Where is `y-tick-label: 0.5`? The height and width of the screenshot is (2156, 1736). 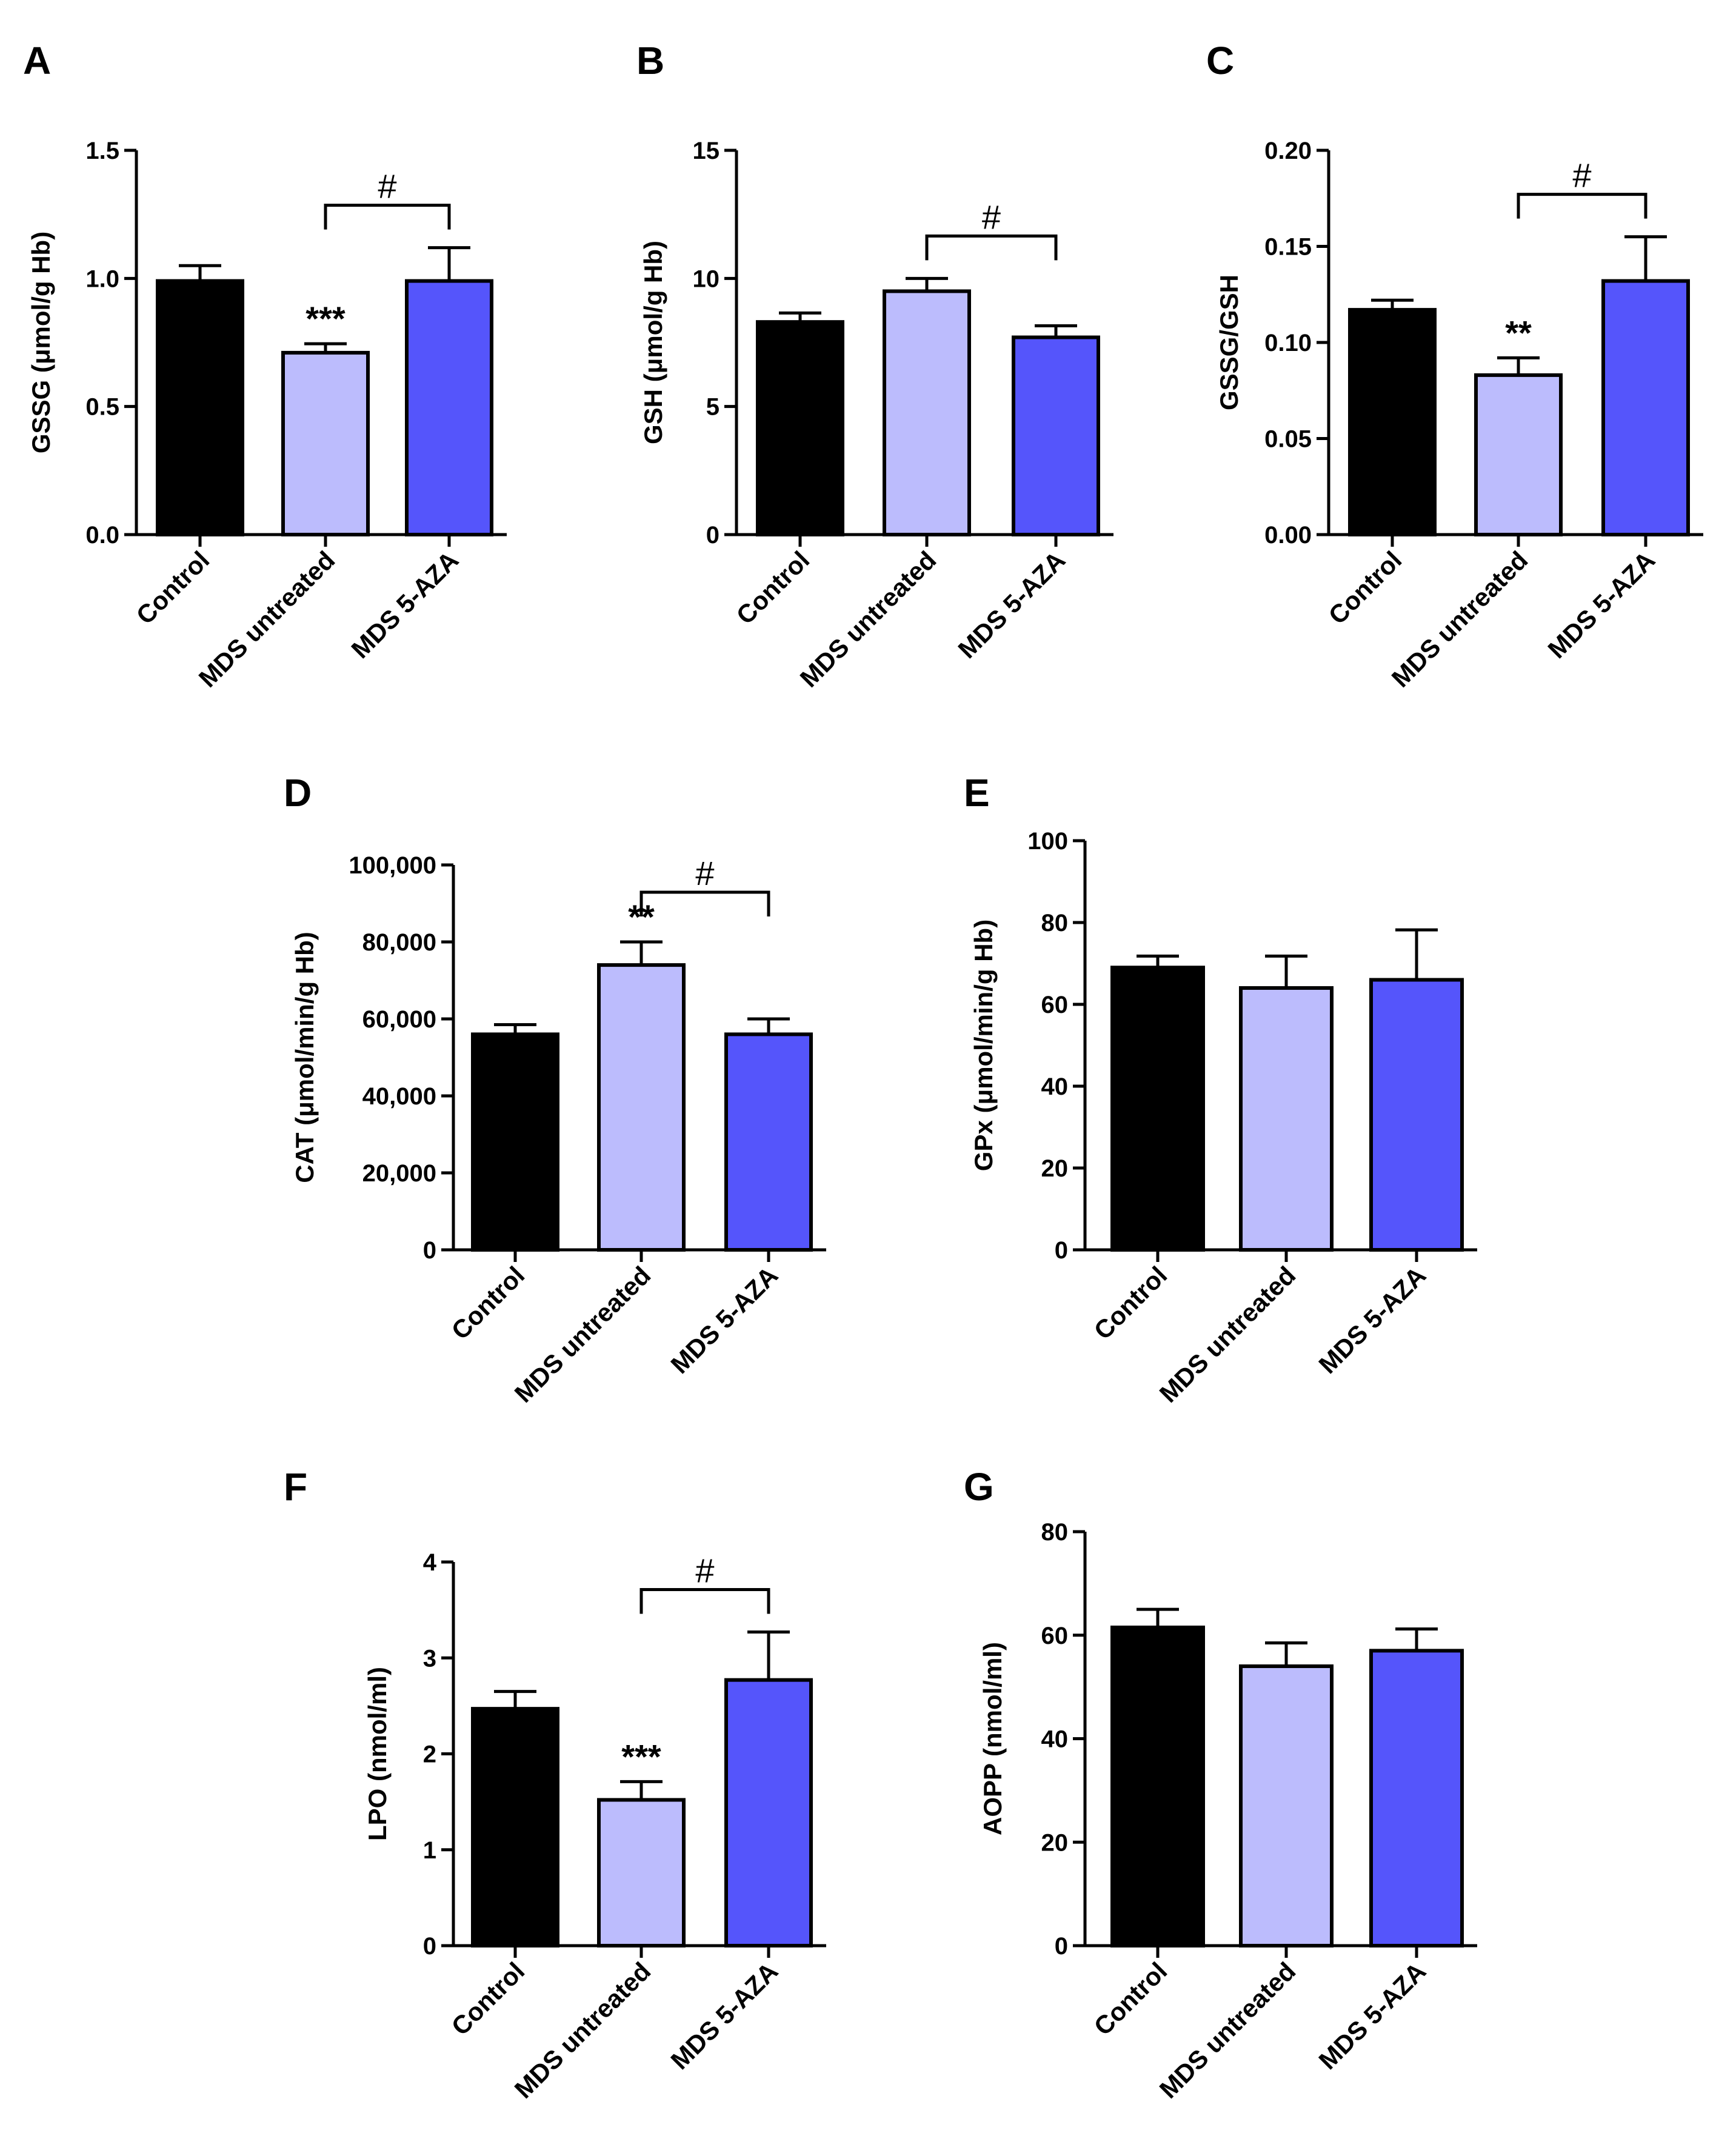 y-tick-label: 0.5 is located at coordinates (102, 407).